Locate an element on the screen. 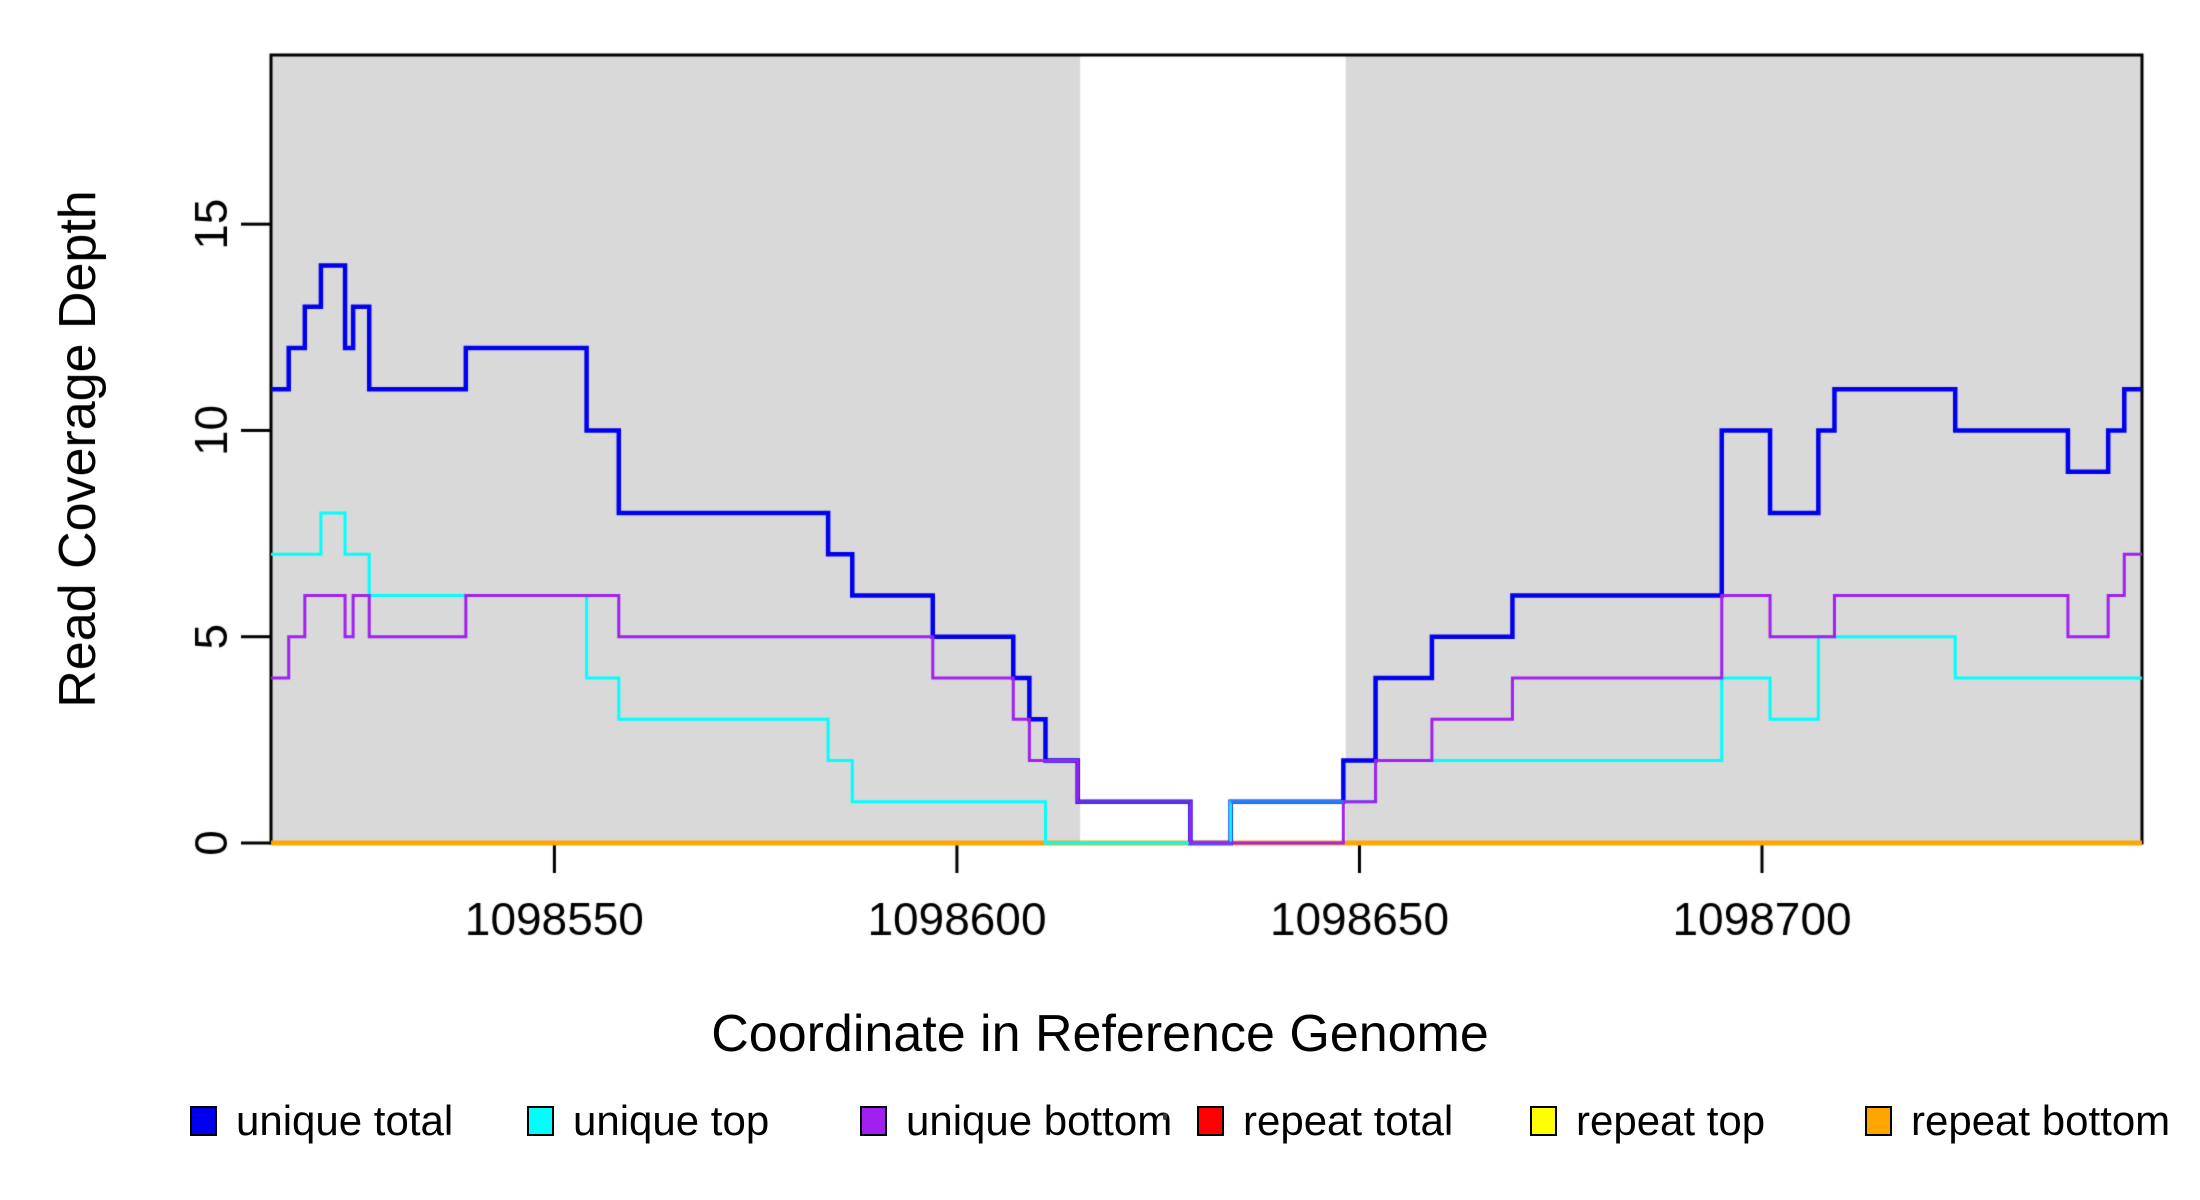 The width and height of the screenshot is (2200, 1200). stray-mark is located at coordinates (1165, 1116).